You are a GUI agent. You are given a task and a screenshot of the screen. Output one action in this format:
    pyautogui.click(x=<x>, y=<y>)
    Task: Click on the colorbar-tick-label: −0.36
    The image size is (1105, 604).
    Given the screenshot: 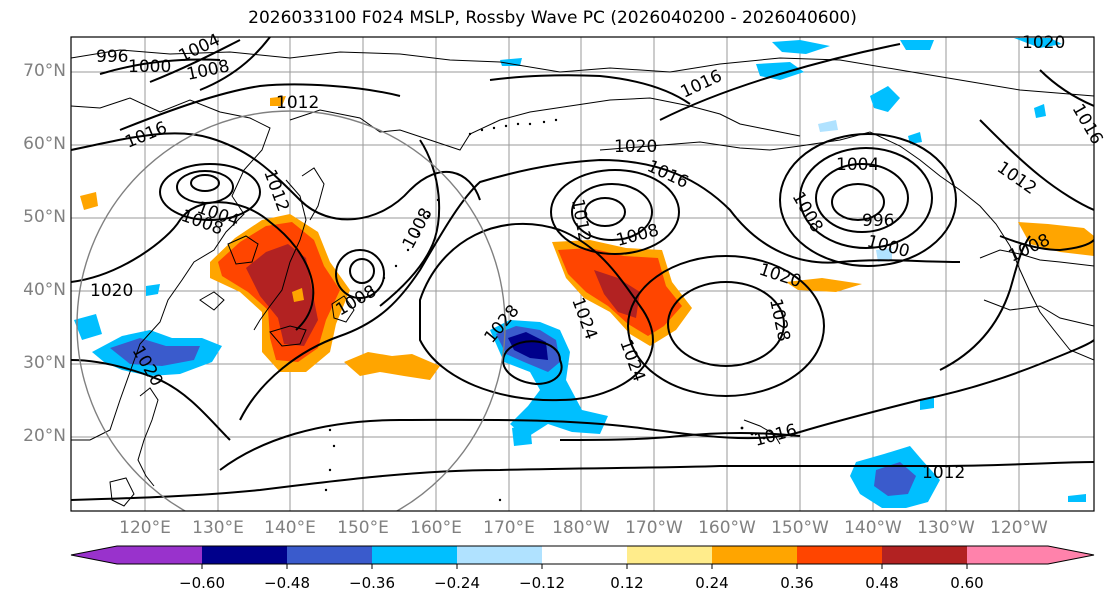 What is the action you would take?
    pyautogui.click(x=372, y=583)
    